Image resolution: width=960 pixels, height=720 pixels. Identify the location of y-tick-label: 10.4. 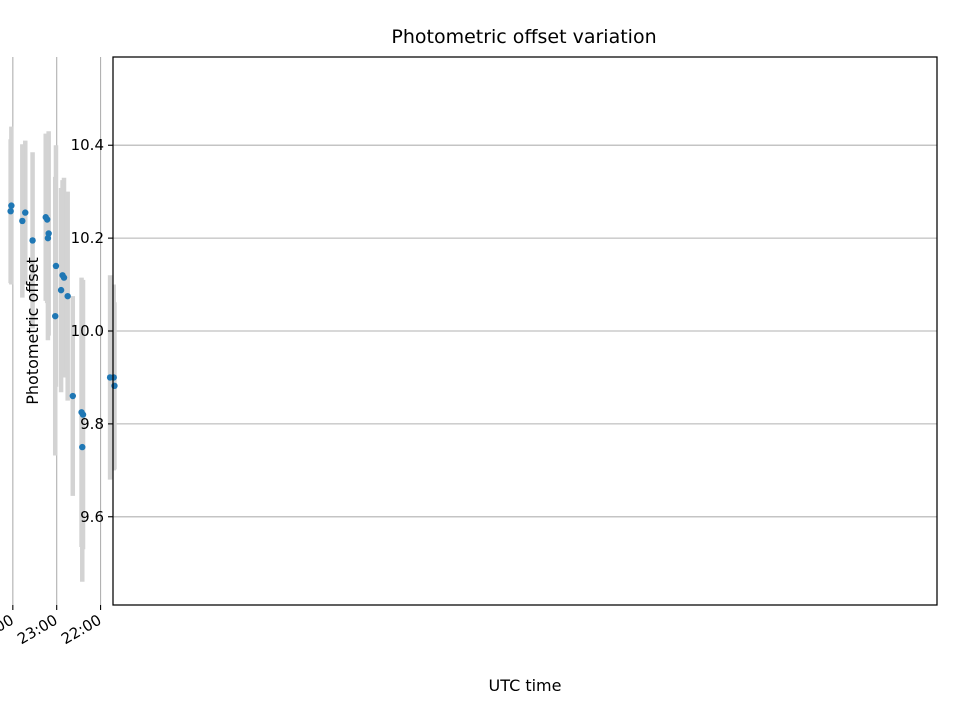
(87, 145).